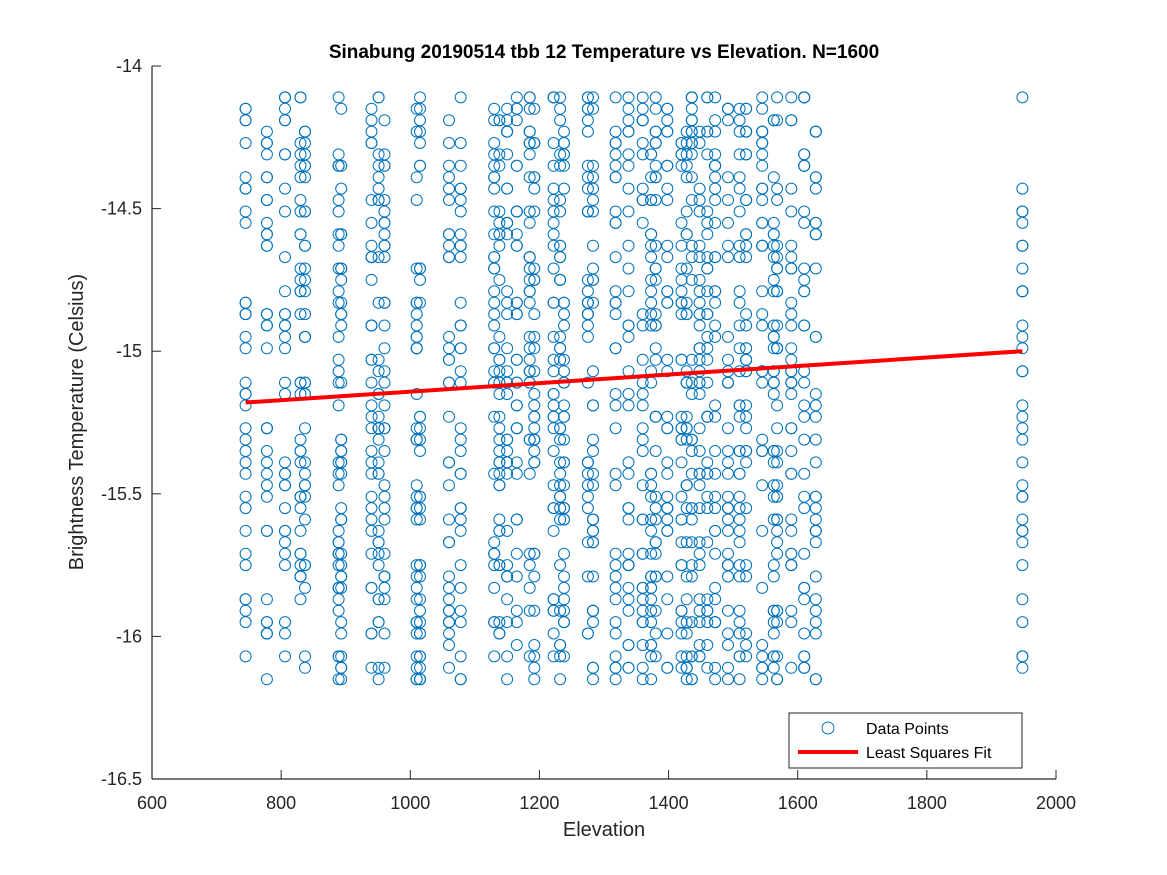 The width and height of the screenshot is (1167, 875). Describe the element at coordinates (828, 728) in the screenshot. I see `legend-marker-data-points` at that location.